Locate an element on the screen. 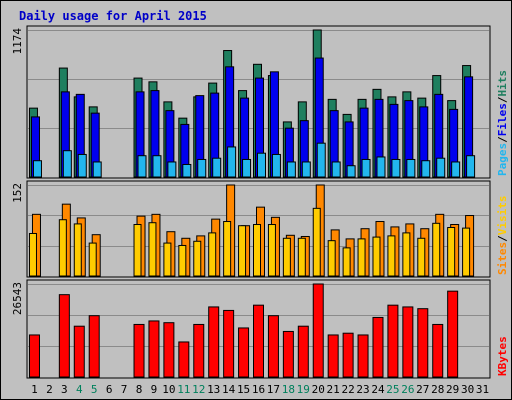 The width and height of the screenshot is (512, 400). x-tick-label: 5 is located at coordinates (94, 389).